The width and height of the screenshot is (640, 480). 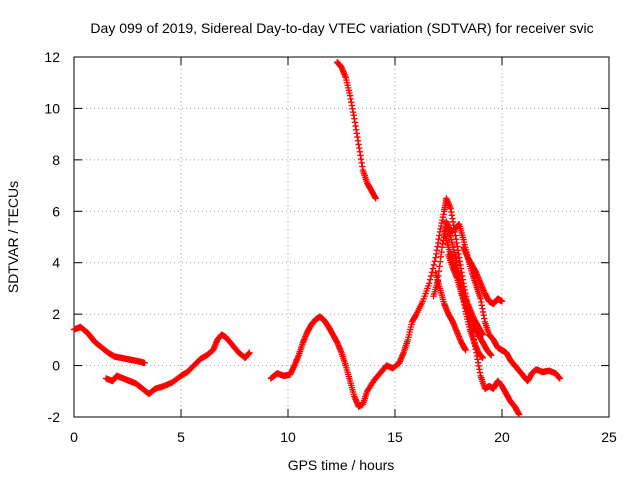 I want to click on y-axis-tick-labels: -2 0 2 4 6 8 10 12, so click(x=52, y=237).